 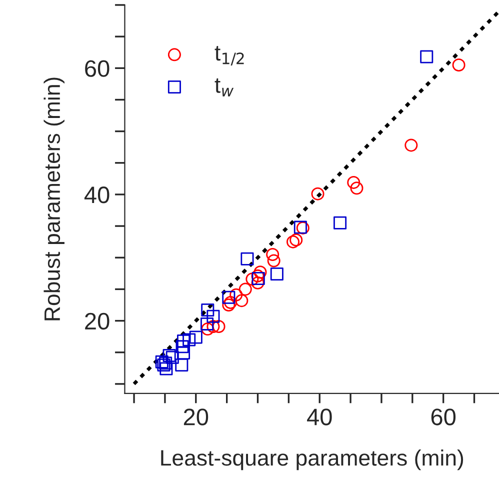 What do you see at coordinates (312, 459) in the screenshot?
I see `x-axis-title: Least-square parameters (min)` at bounding box center [312, 459].